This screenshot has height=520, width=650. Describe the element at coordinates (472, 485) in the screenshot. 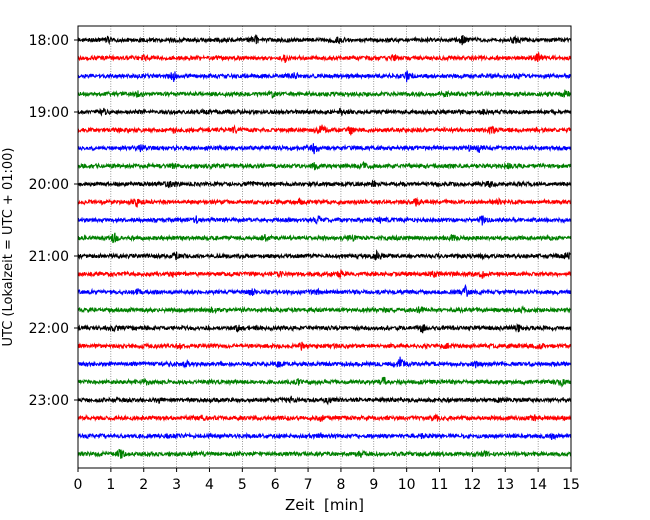

I see `x-tick-label: 12` at that location.